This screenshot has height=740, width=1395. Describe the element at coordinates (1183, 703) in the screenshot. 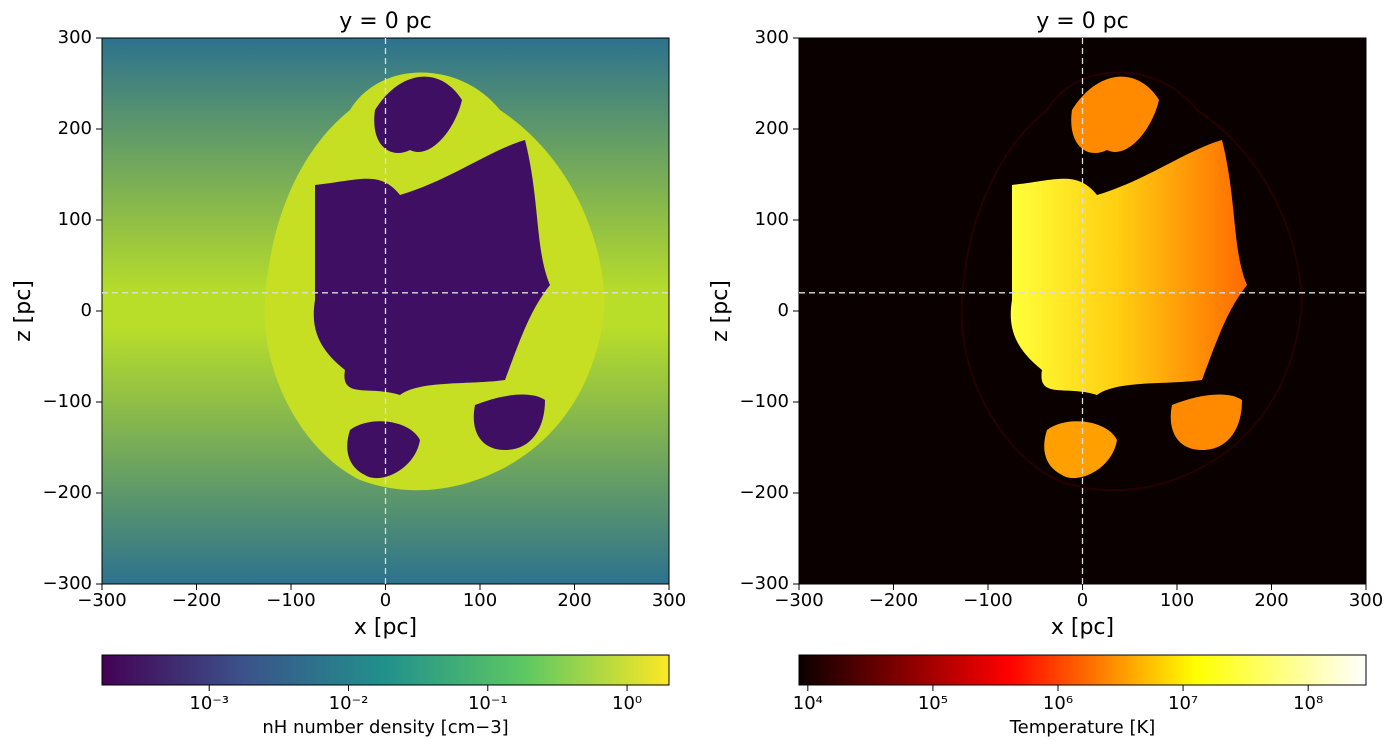

I see `colorbar-tick-label: 10⁷` at that location.